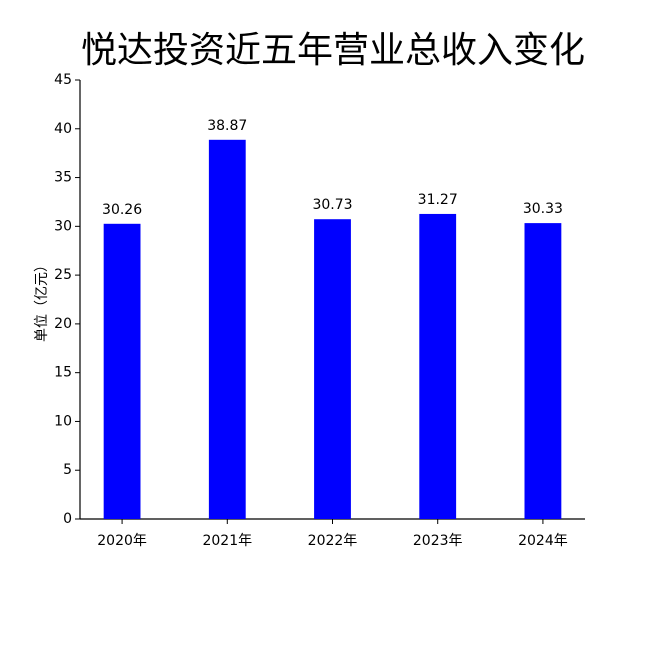 Image resolution: width=650 pixels, height=650 pixels. Describe the element at coordinates (67, 470) in the screenshot. I see `y-tick-label: 5` at that location.